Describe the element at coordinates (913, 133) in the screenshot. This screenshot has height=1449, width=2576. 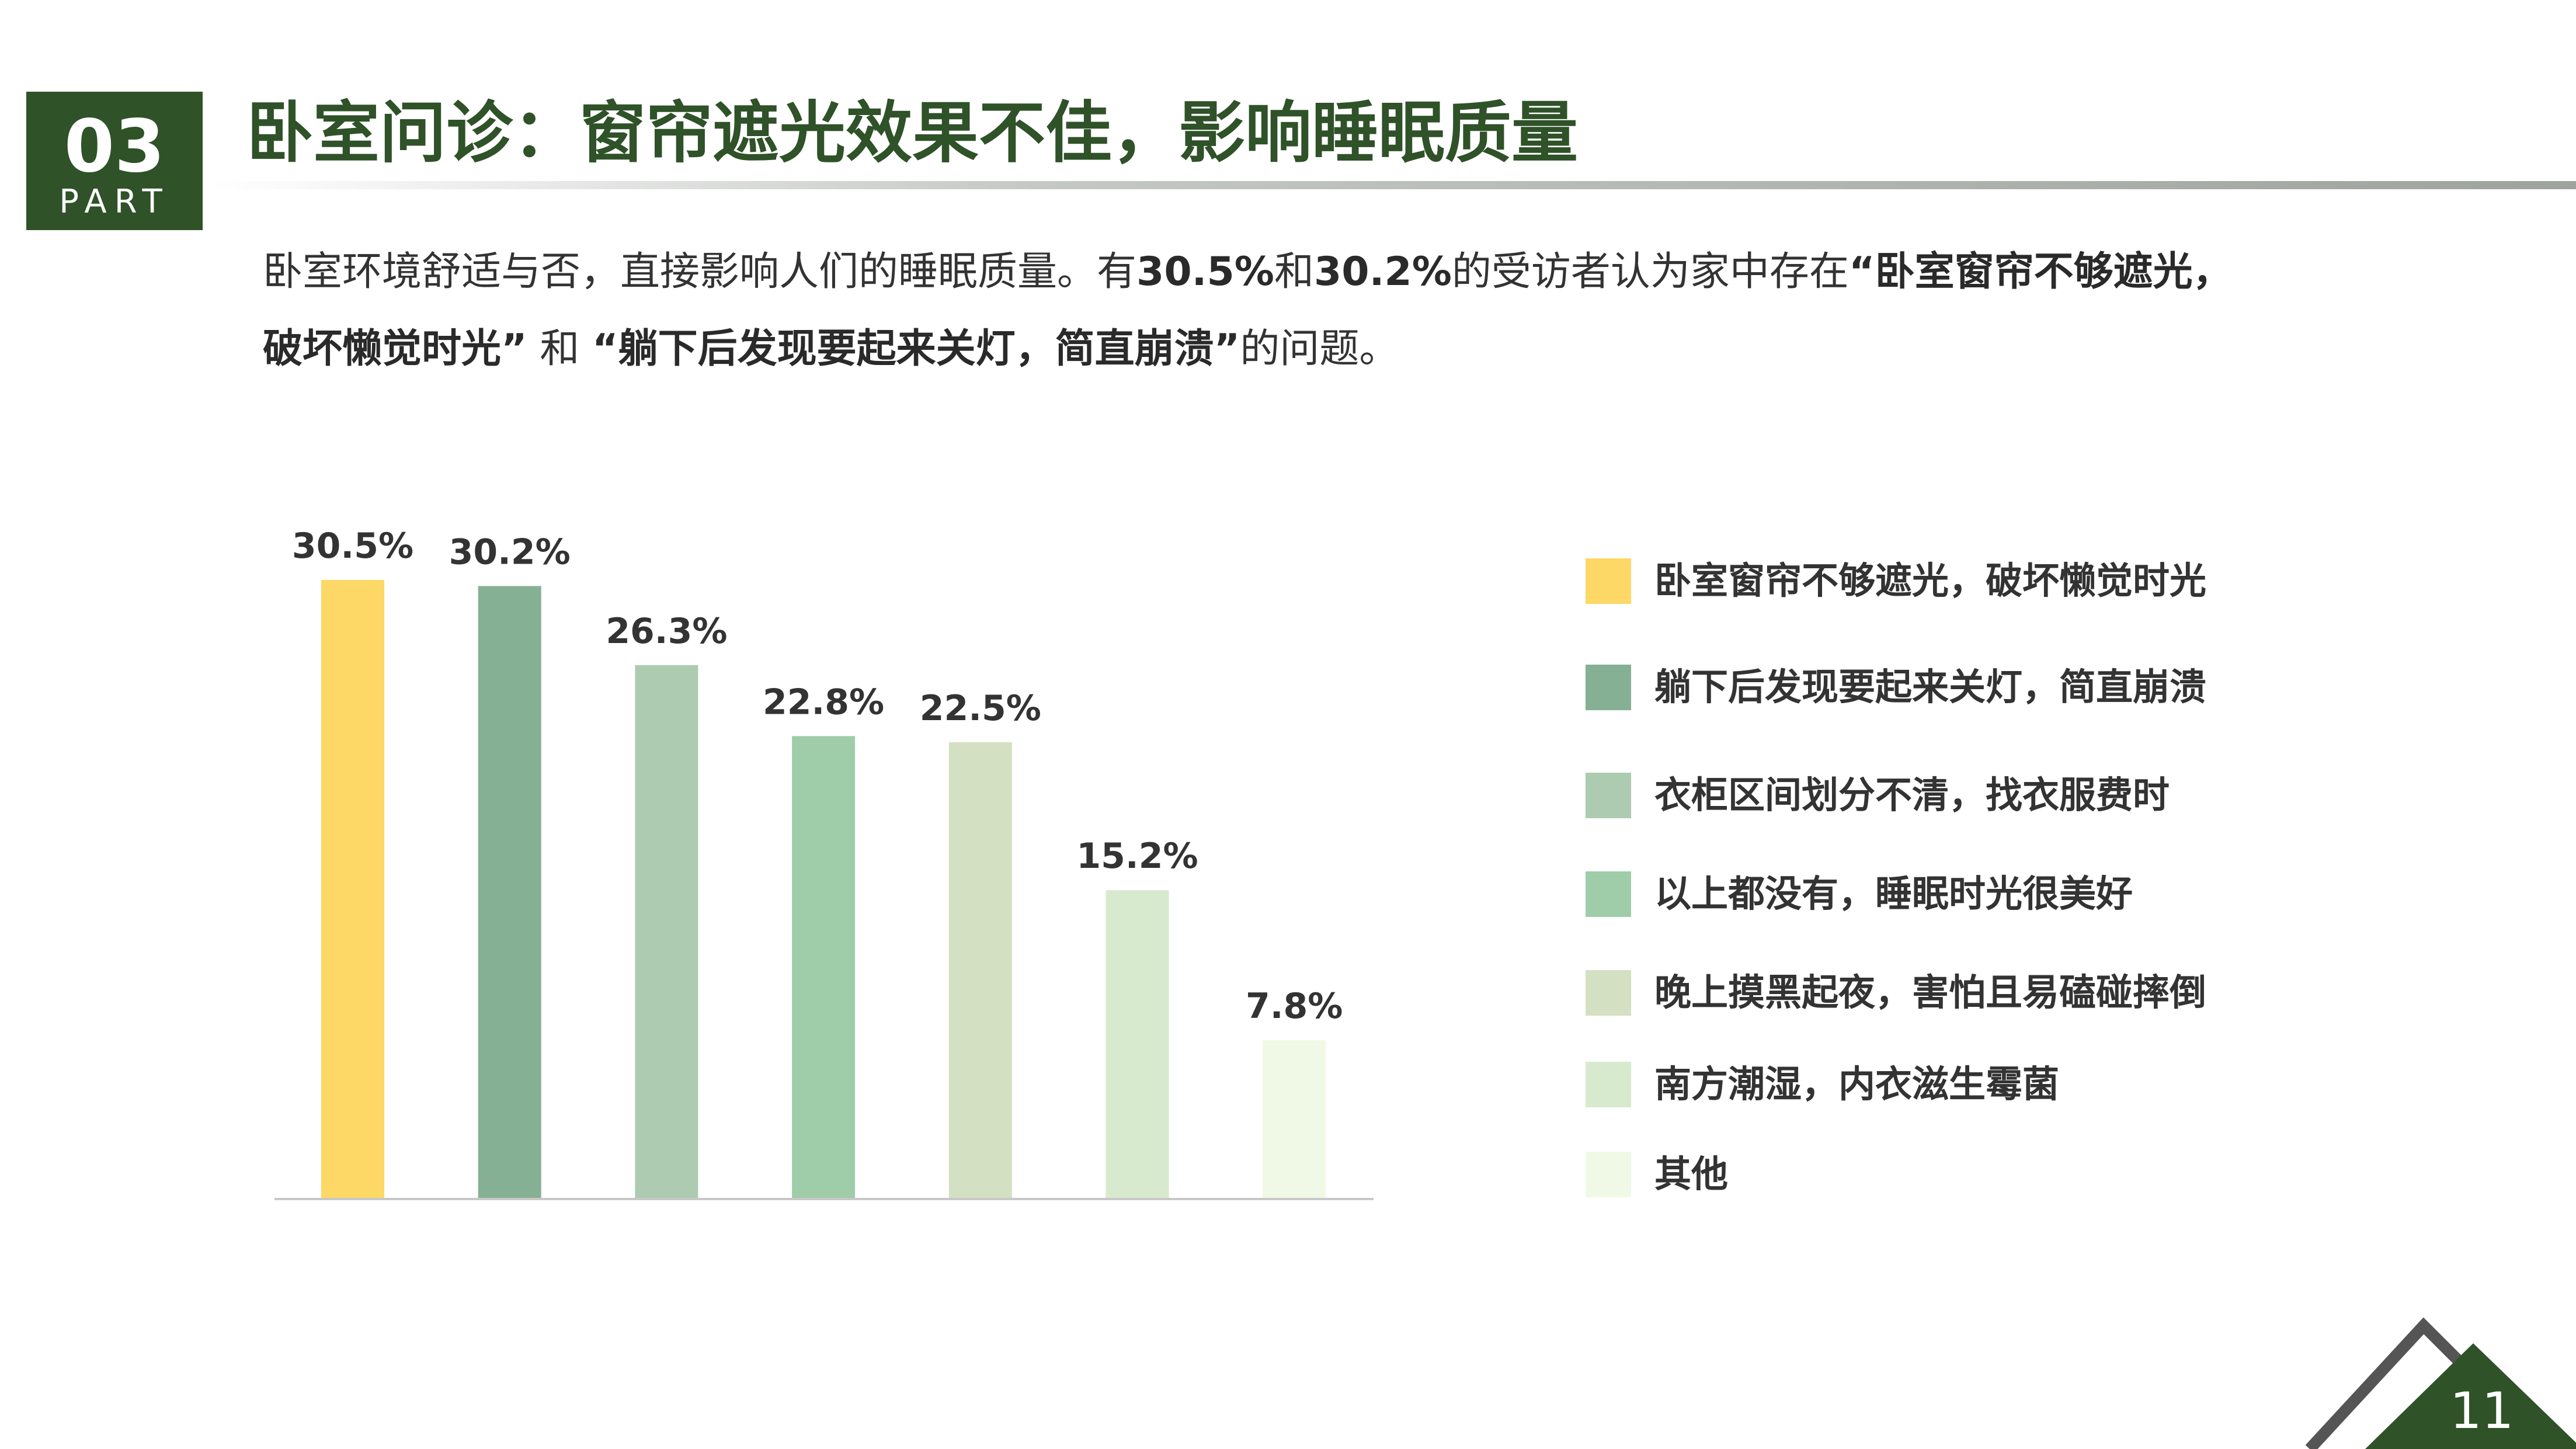
I see `page-title: 卧室问诊：窗帘遮光效果不佳，影响睡眠质量` at that location.